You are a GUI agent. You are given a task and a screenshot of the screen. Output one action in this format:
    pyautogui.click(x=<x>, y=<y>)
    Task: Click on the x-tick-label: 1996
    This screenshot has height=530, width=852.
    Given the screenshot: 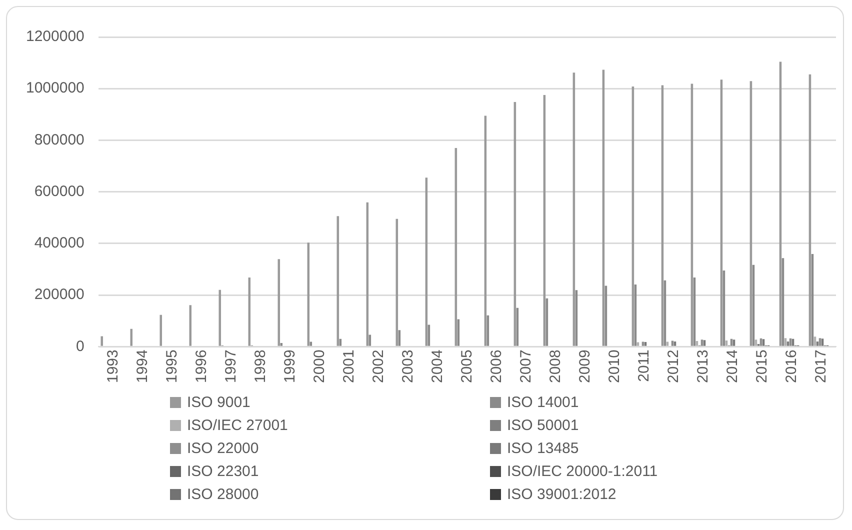 What is the action you would take?
    pyautogui.click(x=201, y=367)
    